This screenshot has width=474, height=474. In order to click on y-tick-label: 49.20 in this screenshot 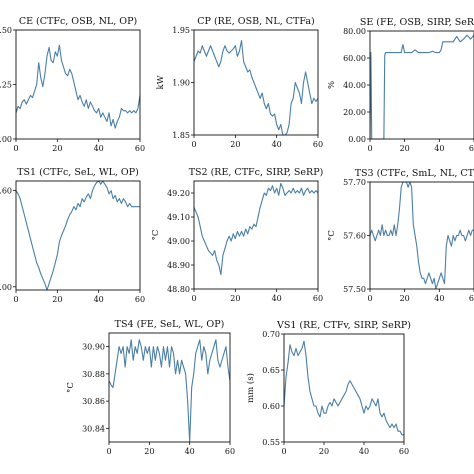, I will do `click(178, 193)`.